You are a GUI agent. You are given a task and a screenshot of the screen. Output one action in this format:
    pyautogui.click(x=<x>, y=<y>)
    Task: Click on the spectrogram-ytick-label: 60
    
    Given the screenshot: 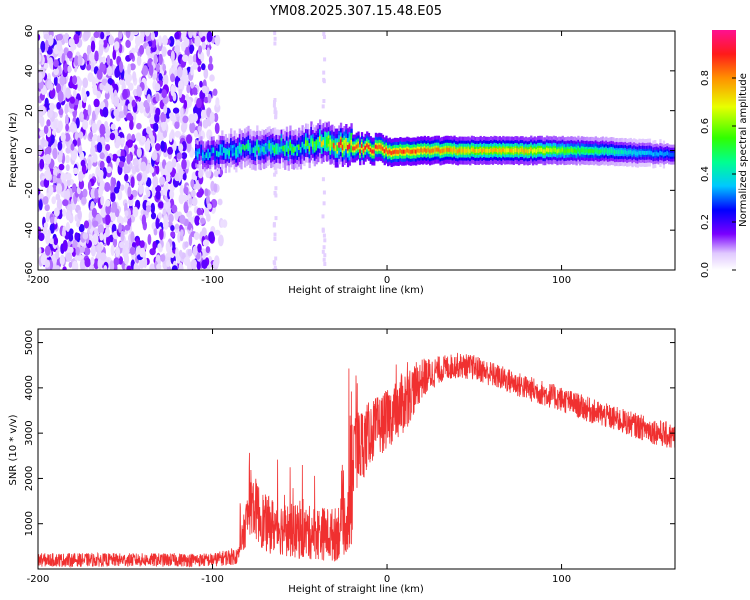 What is the action you would take?
    pyautogui.click(x=29, y=31)
    